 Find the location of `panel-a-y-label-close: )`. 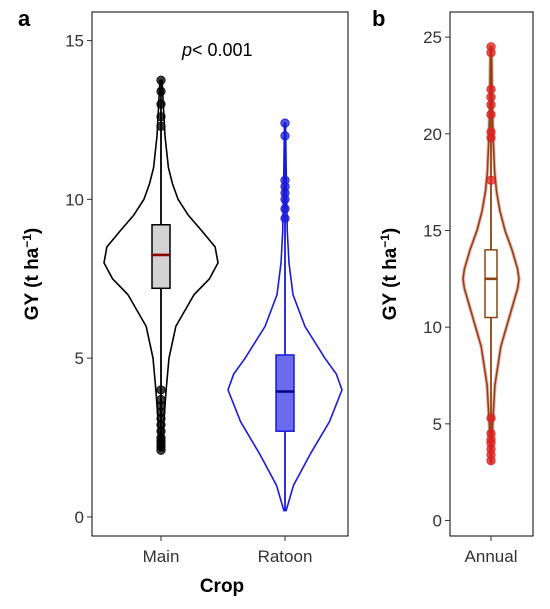

panel-a-y-label-close: ) is located at coordinates (32, 231).